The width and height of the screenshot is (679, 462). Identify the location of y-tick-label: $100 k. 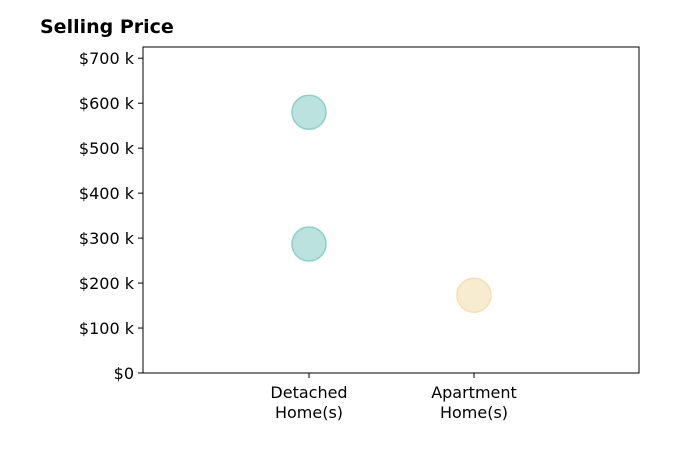
(107, 328).